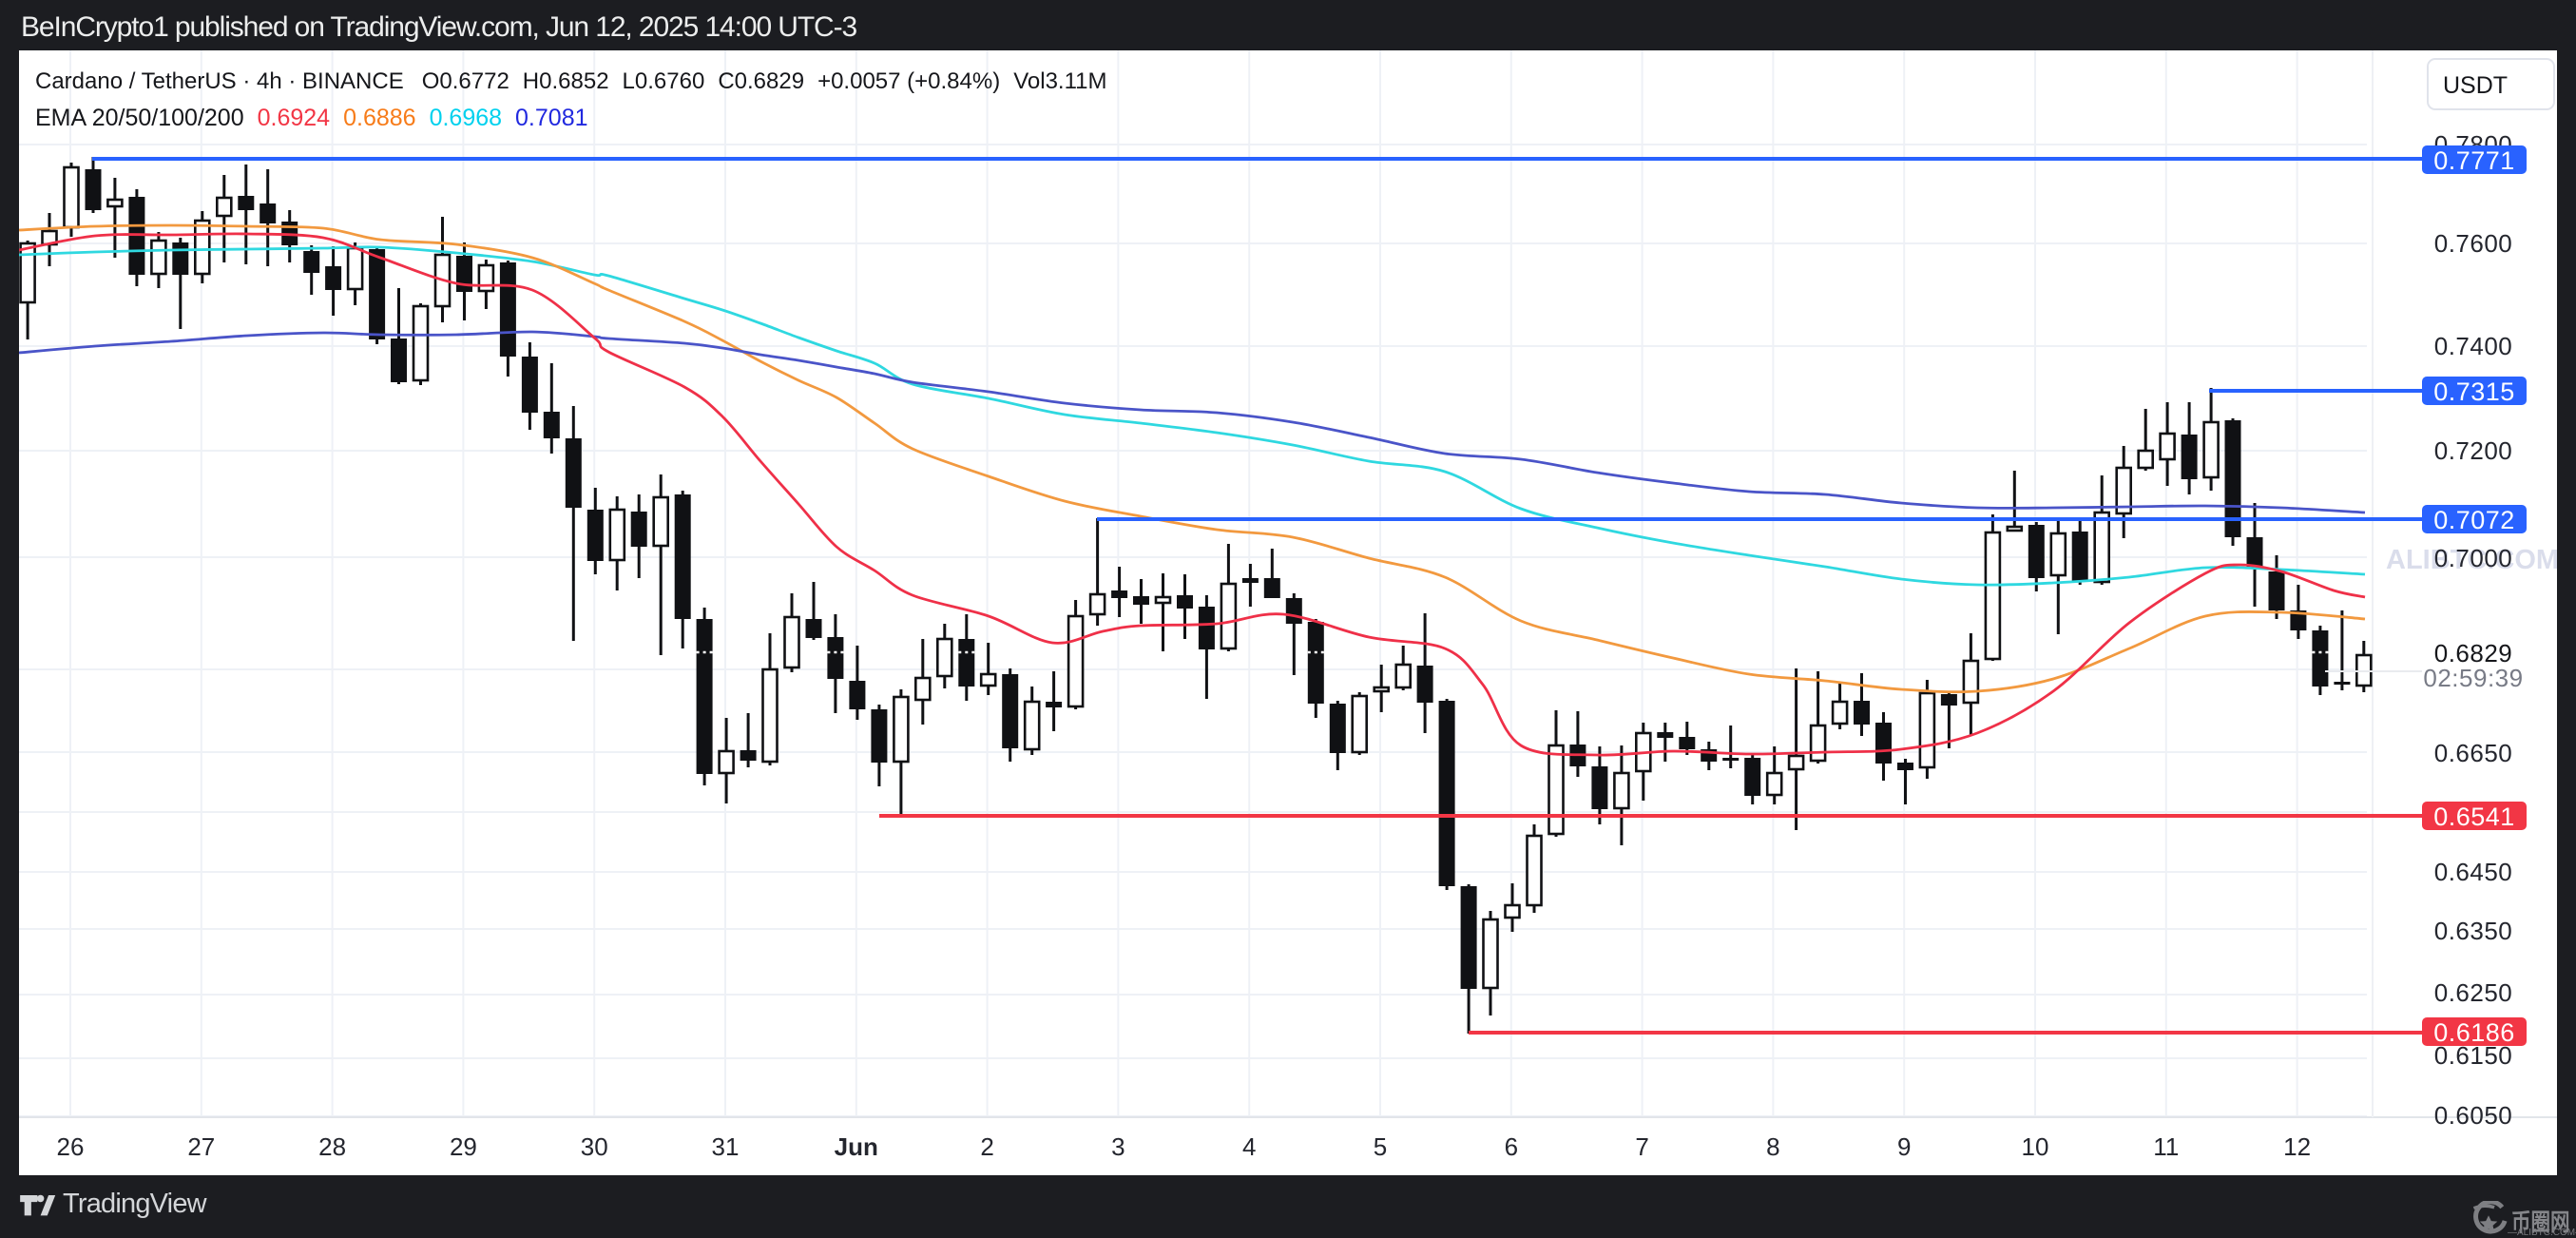  What do you see at coordinates (2473, 931) in the screenshot?
I see `svg-text: 0.6350` at bounding box center [2473, 931].